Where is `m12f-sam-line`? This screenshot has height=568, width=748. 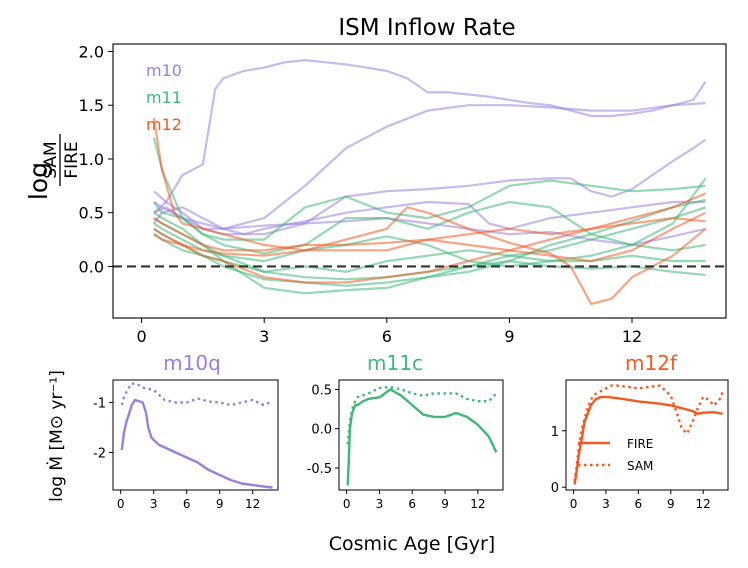
m12f-sam-line is located at coordinates (648, 433).